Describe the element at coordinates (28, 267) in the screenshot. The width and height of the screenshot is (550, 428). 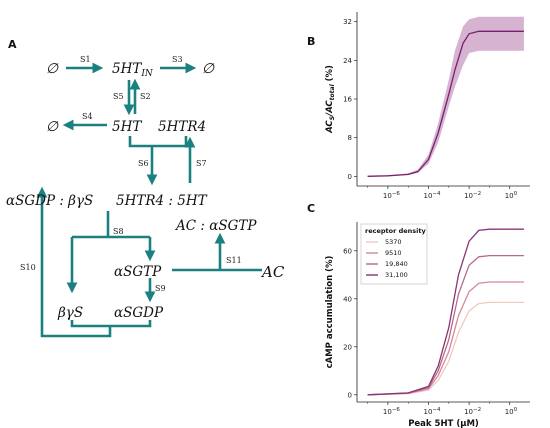
I see `step-label-s10: S10` at that location.